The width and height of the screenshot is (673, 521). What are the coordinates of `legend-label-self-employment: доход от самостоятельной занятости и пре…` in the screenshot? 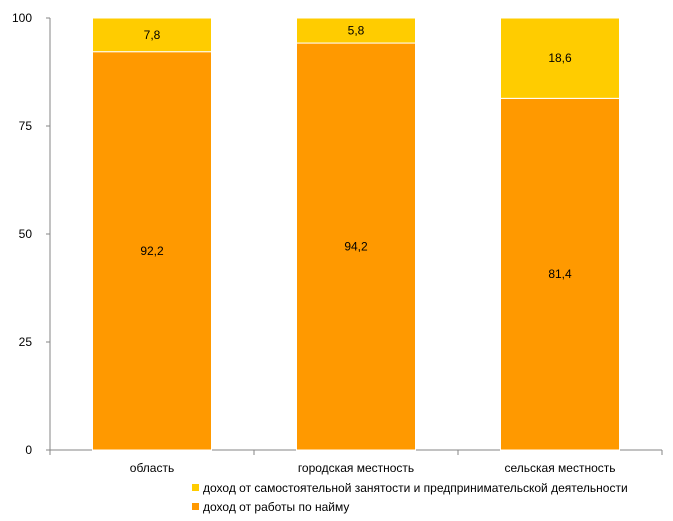 It's located at (415, 487).